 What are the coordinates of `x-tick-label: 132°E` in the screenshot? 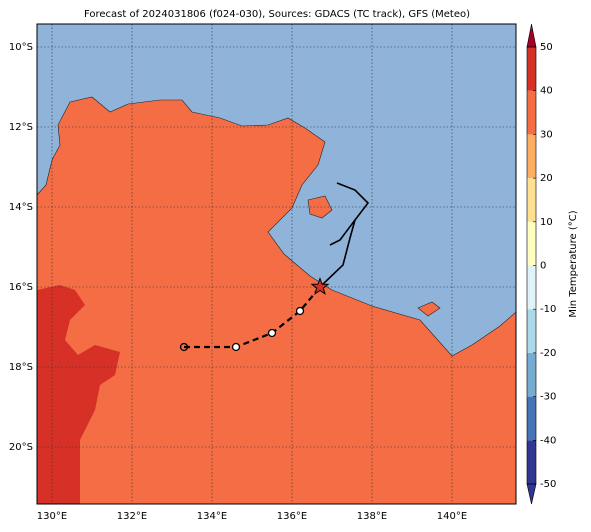 It's located at (132, 516).